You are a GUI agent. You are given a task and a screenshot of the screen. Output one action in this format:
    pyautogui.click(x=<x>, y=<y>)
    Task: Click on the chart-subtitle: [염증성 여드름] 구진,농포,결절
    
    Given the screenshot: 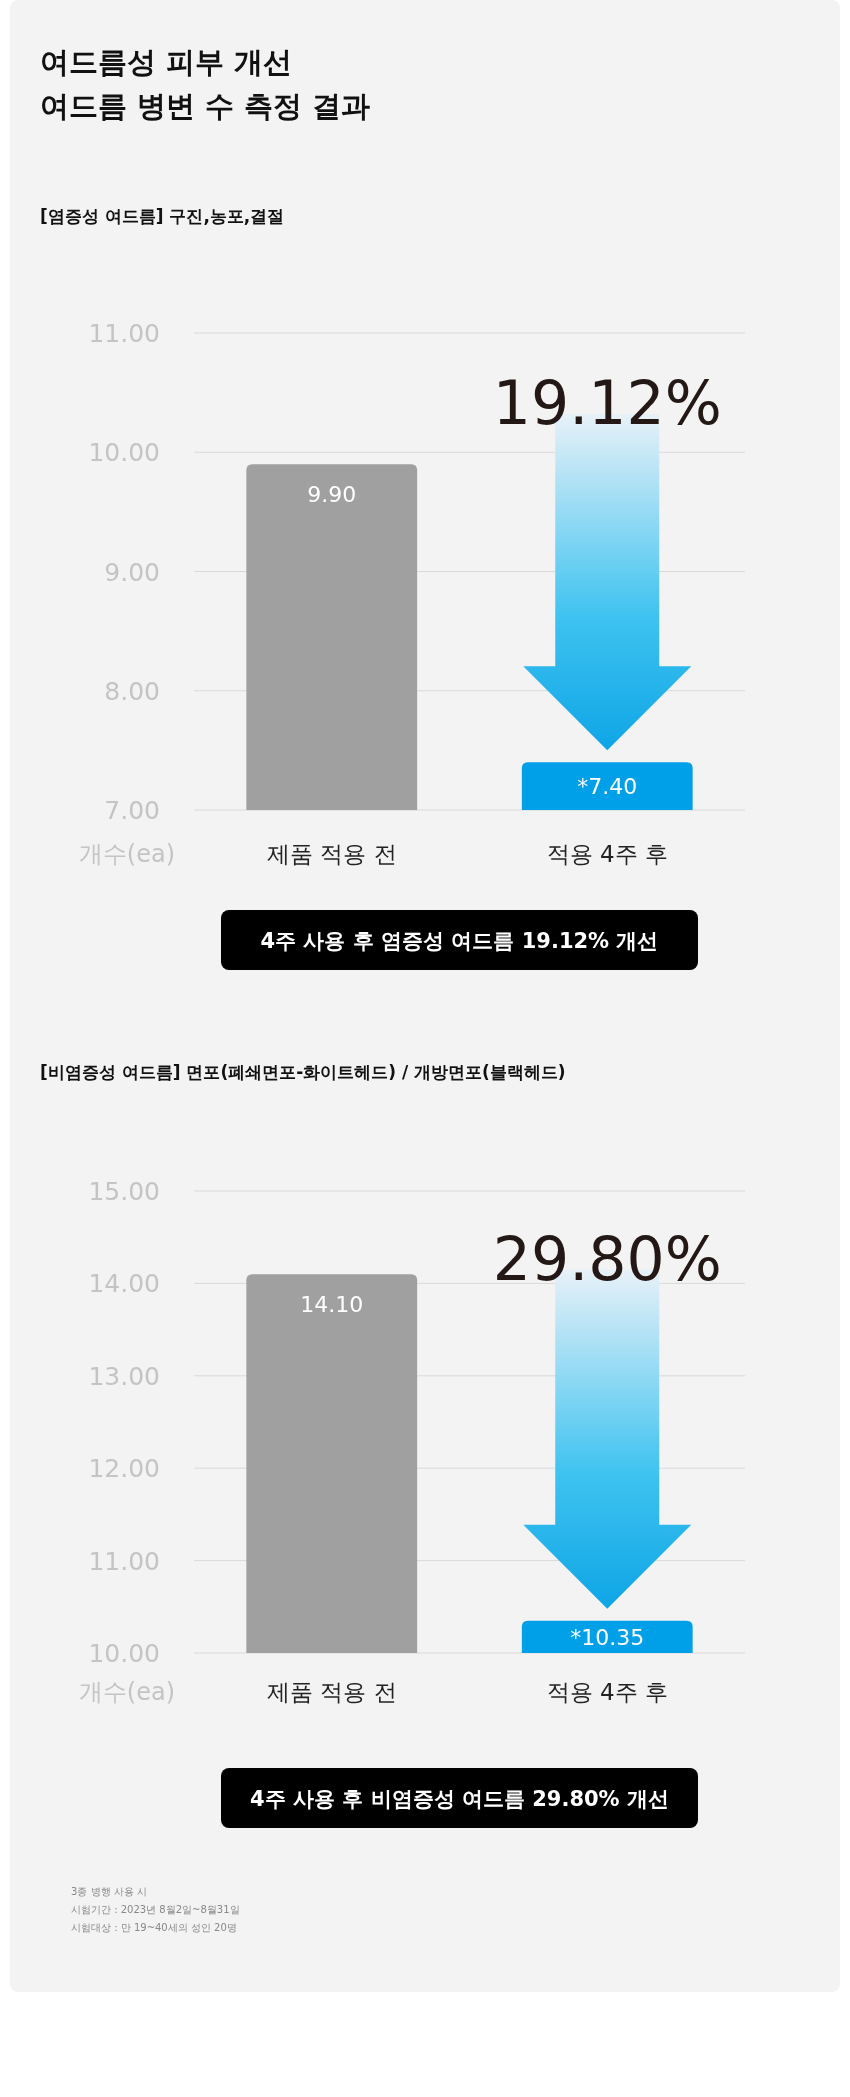 What is the action you would take?
    pyautogui.click(x=162, y=216)
    